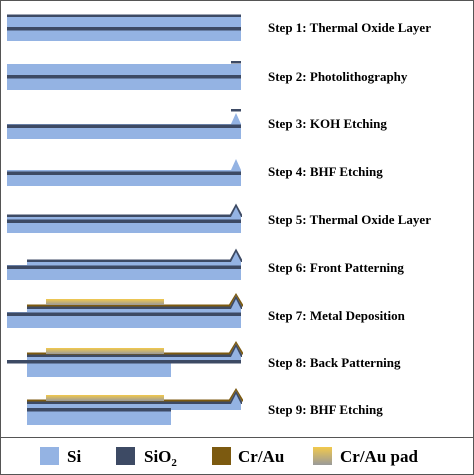 The width and height of the screenshot is (474, 475). What do you see at coordinates (325, 171) in the screenshot?
I see `step-4-label: Step 4: BHF Etching` at bounding box center [325, 171].